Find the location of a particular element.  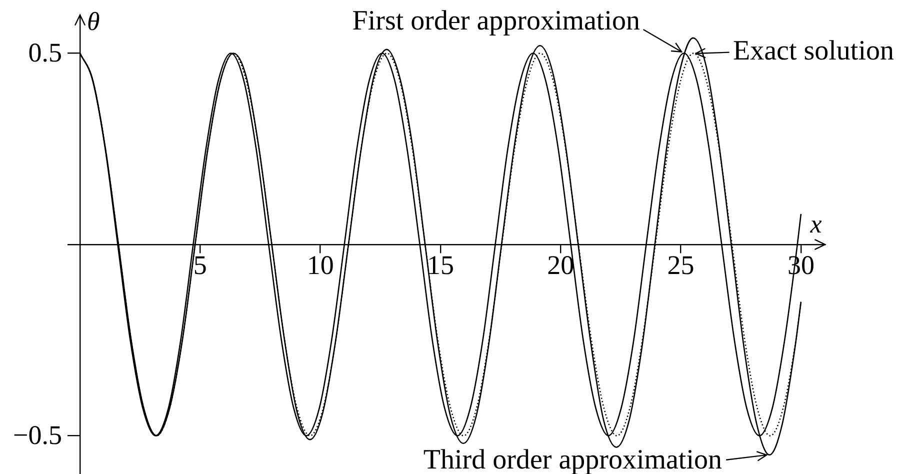

legend-label: Exact solution is located at coordinates (813, 50).